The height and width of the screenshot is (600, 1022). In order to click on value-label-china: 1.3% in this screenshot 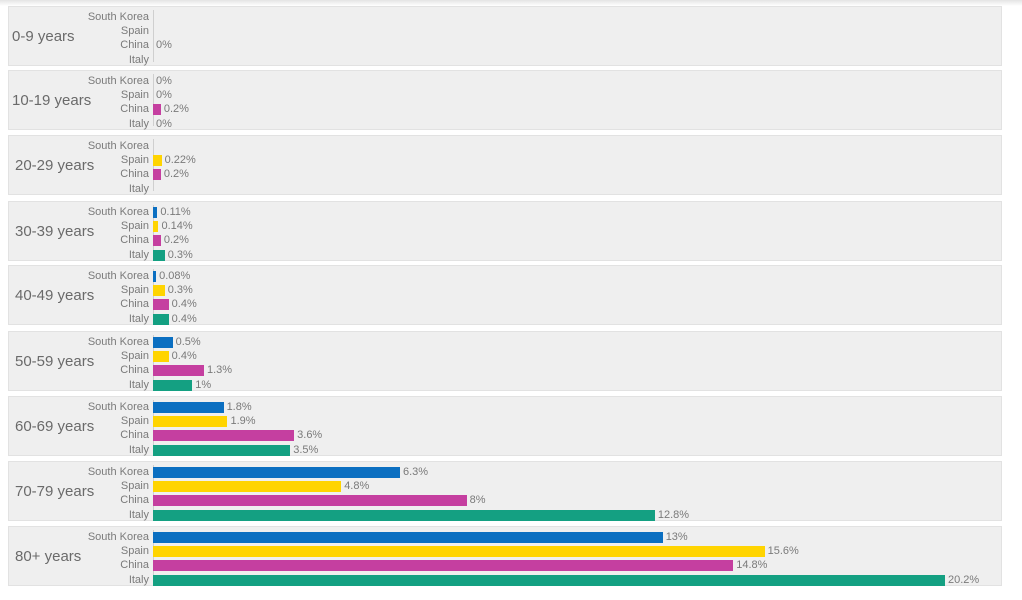, I will do `click(219, 370)`.